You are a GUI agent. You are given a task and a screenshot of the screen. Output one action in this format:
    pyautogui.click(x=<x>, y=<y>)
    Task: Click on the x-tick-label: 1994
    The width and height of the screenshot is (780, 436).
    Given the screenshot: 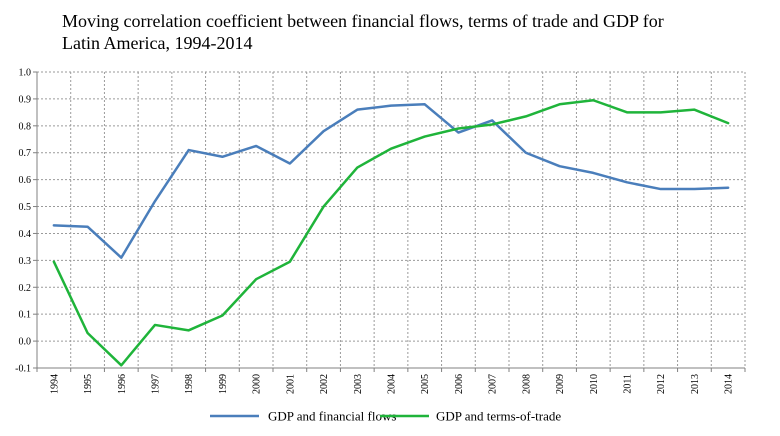 What is the action you would take?
    pyautogui.click(x=54, y=384)
    